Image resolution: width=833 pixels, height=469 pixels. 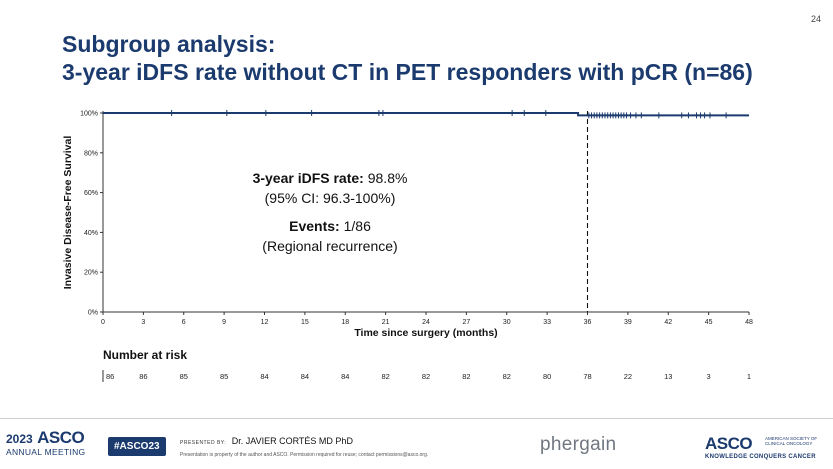 What do you see at coordinates (330, 246) in the screenshot?
I see `events-detail: (Regional recurrence)` at bounding box center [330, 246].